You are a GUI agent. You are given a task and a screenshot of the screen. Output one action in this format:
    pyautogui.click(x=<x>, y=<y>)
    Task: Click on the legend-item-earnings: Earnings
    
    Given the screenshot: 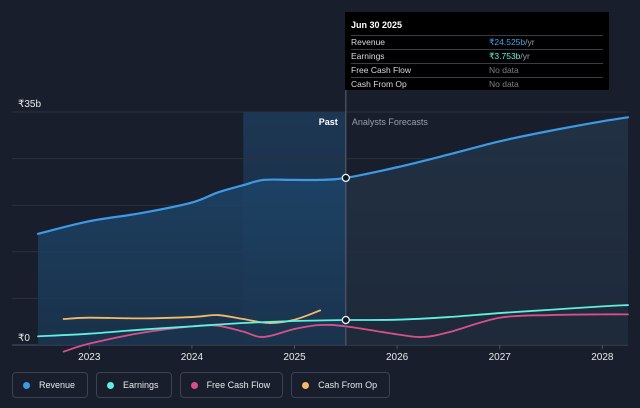 What is the action you would take?
    pyautogui.click(x=134, y=385)
    